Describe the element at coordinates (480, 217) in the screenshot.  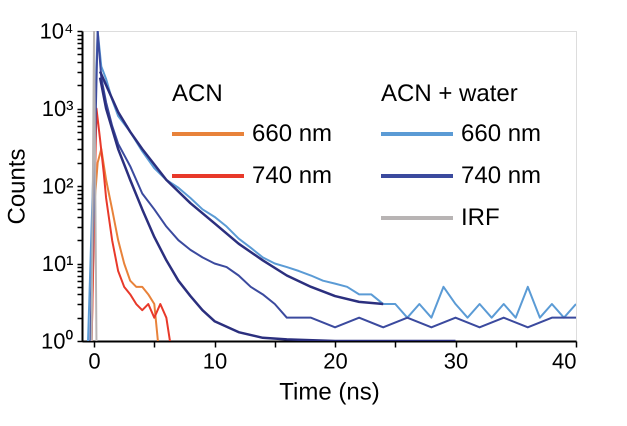
I see `legend-label: IRF` at that location.